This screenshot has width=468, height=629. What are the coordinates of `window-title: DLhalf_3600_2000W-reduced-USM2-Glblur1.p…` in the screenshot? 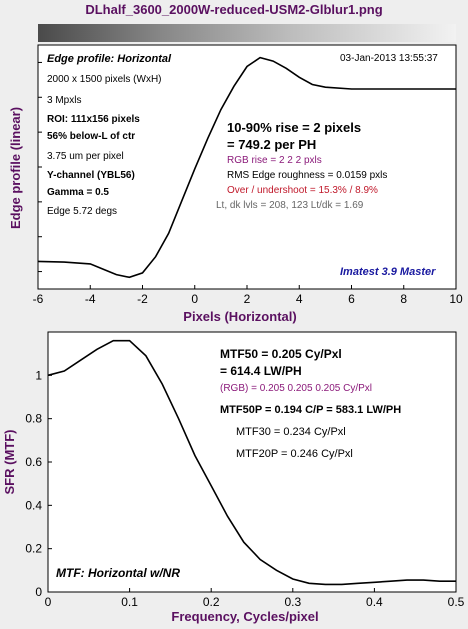 It's located at (234, 9).